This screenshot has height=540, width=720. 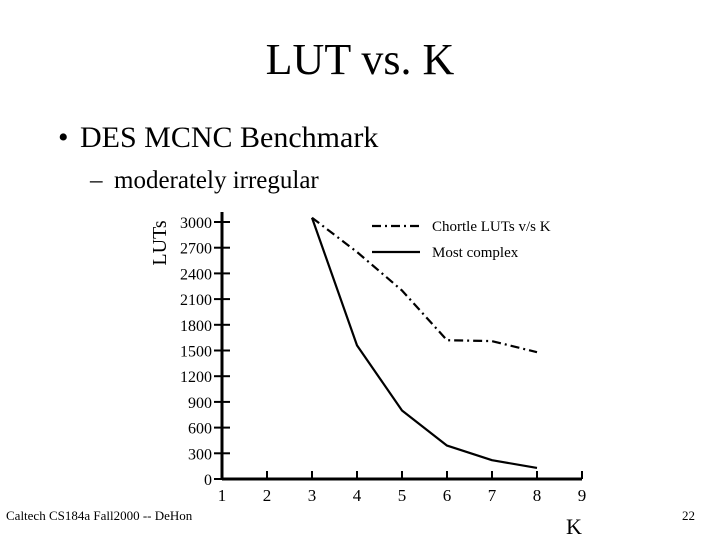 What do you see at coordinates (267, 495) in the screenshot?
I see `x-tick-label: 2` at bounding box center [267, 495].